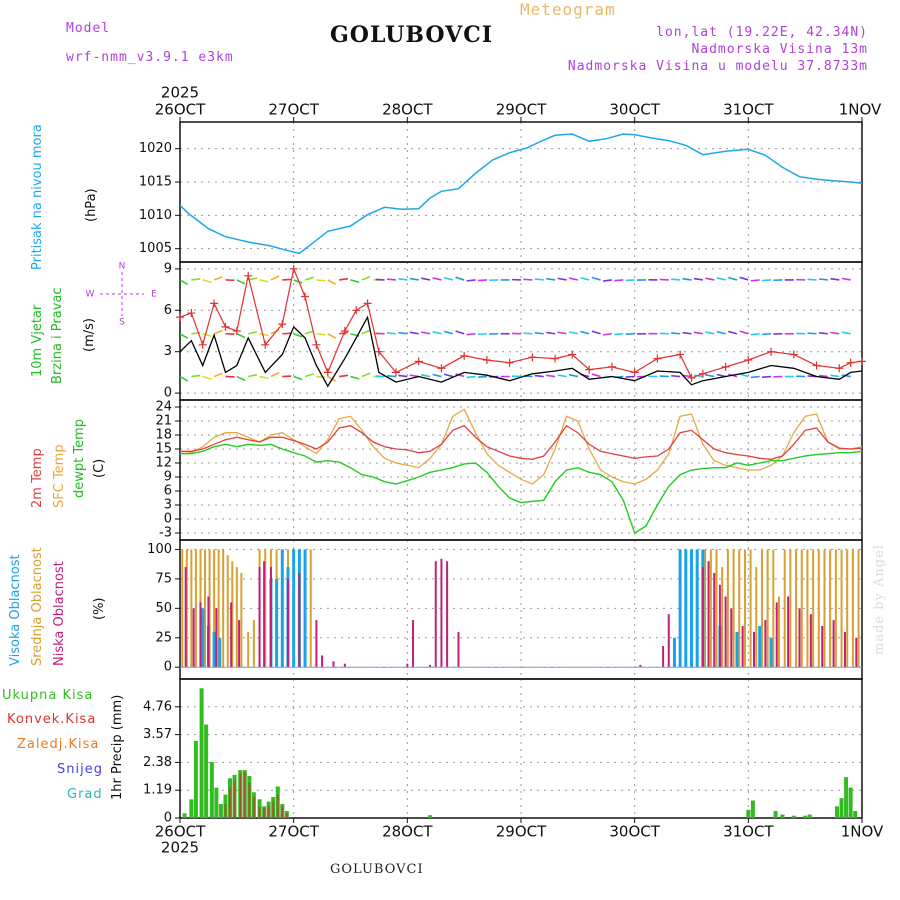 This screenshot has width=900, height=900. I want to click on temp-label-2m: 2m Temp, so click(37, 478).